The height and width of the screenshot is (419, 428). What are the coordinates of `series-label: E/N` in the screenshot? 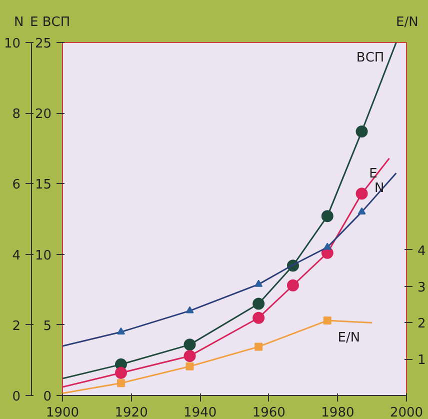 It's located at (349, 338).